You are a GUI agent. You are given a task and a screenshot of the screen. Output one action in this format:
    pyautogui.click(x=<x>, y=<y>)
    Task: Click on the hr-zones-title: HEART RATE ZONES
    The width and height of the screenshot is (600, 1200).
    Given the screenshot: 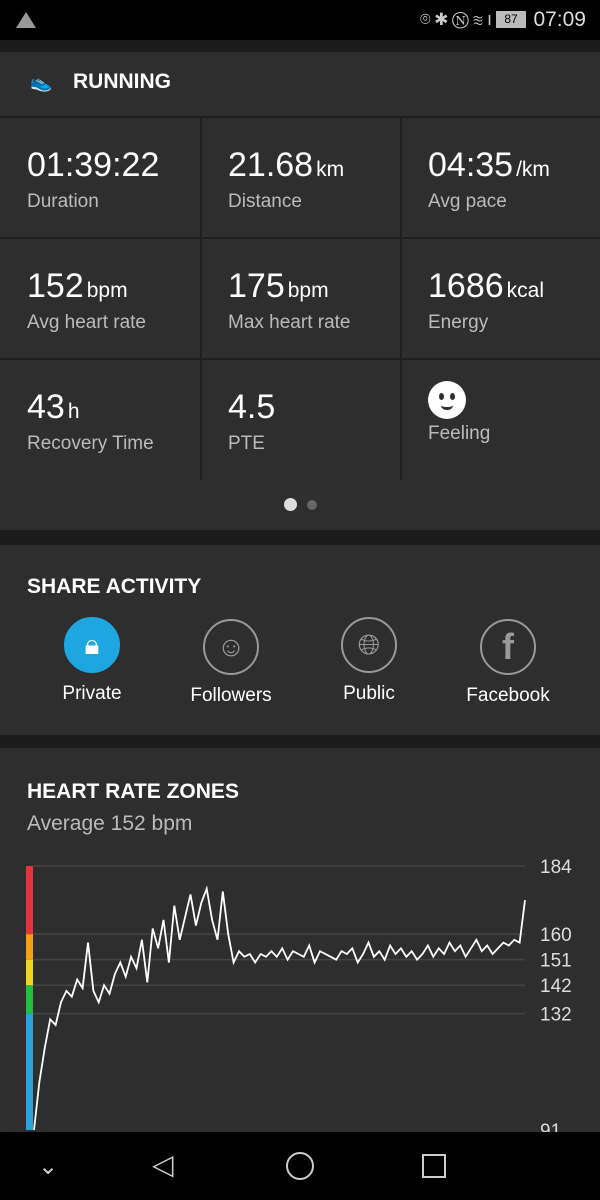 What is the action you would take?
    pyautogui.click(x=133, y=791)
    